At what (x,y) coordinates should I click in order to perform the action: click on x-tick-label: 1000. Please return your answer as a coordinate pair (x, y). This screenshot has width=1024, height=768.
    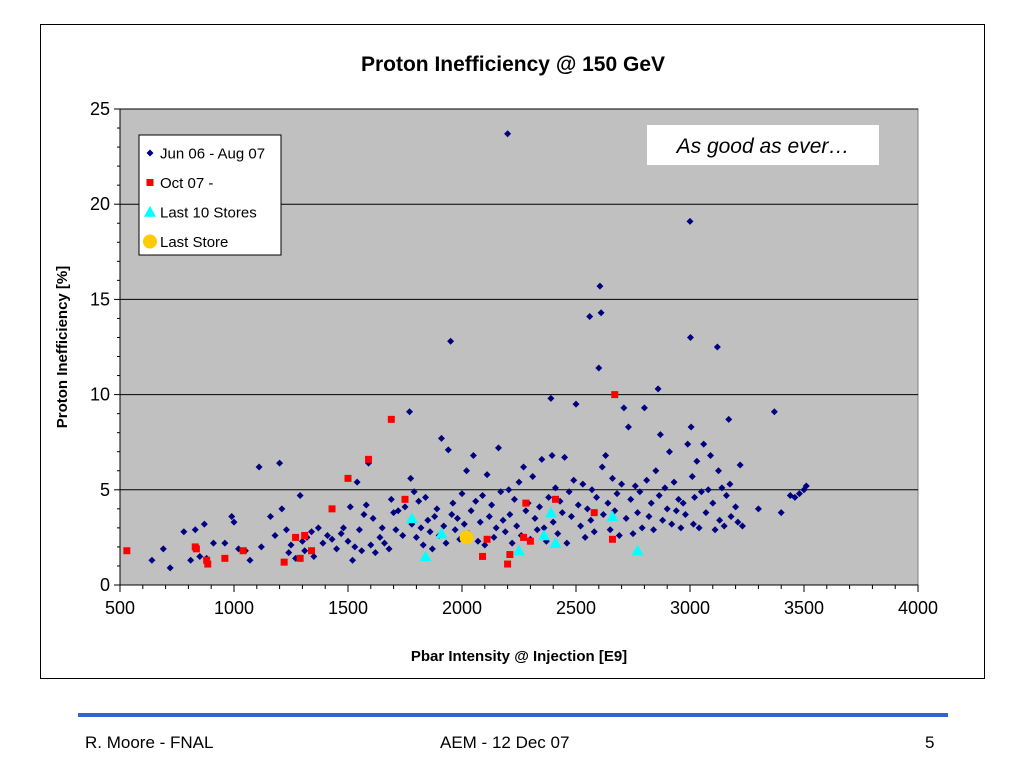
    Looking at the image, I should click on (234, 608).